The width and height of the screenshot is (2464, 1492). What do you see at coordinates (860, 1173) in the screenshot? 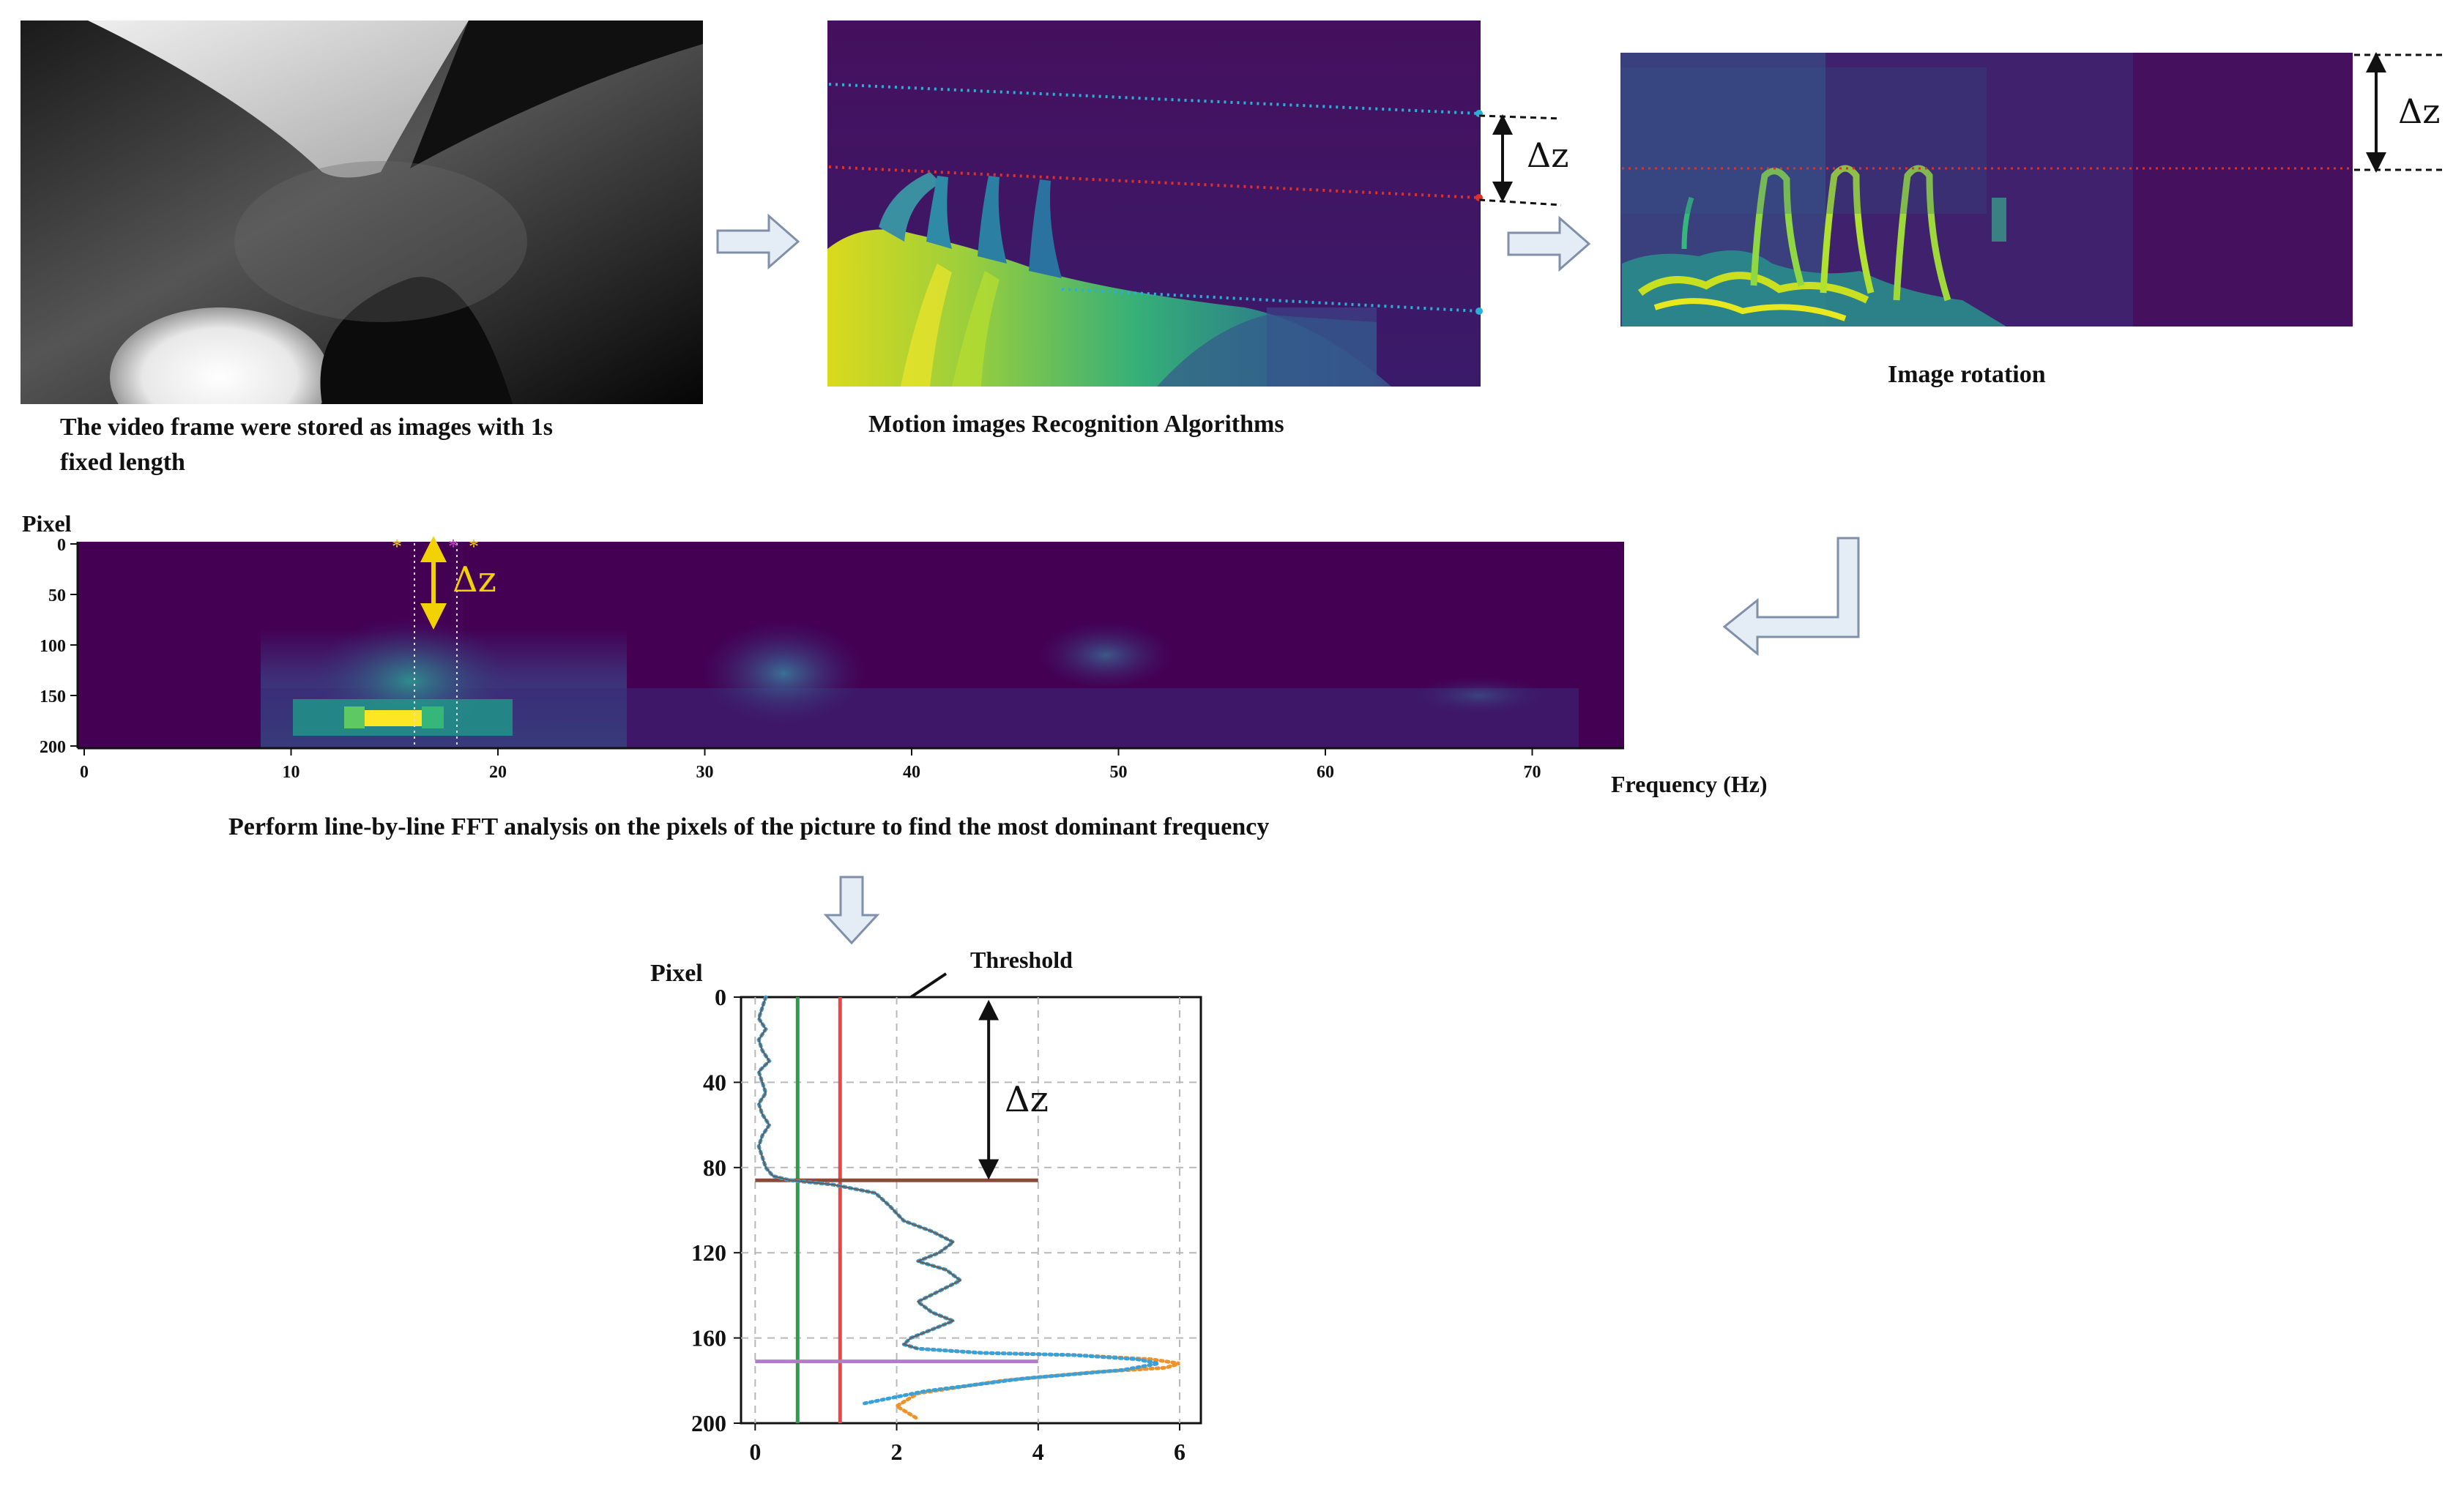
I see `series-overlap-trace` at bounding box center [860, 1173].